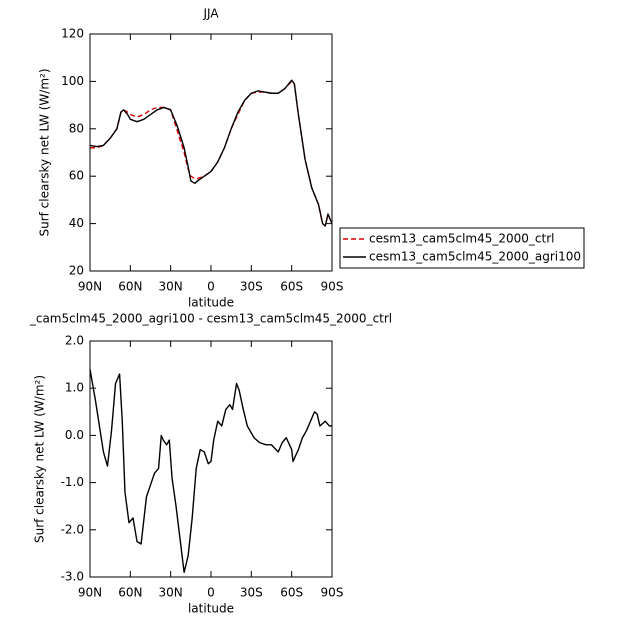 Image resolution: width=622 pixels, height=623 pixels. I want to click on y-tick-label: -1.0, so click(72, 482).